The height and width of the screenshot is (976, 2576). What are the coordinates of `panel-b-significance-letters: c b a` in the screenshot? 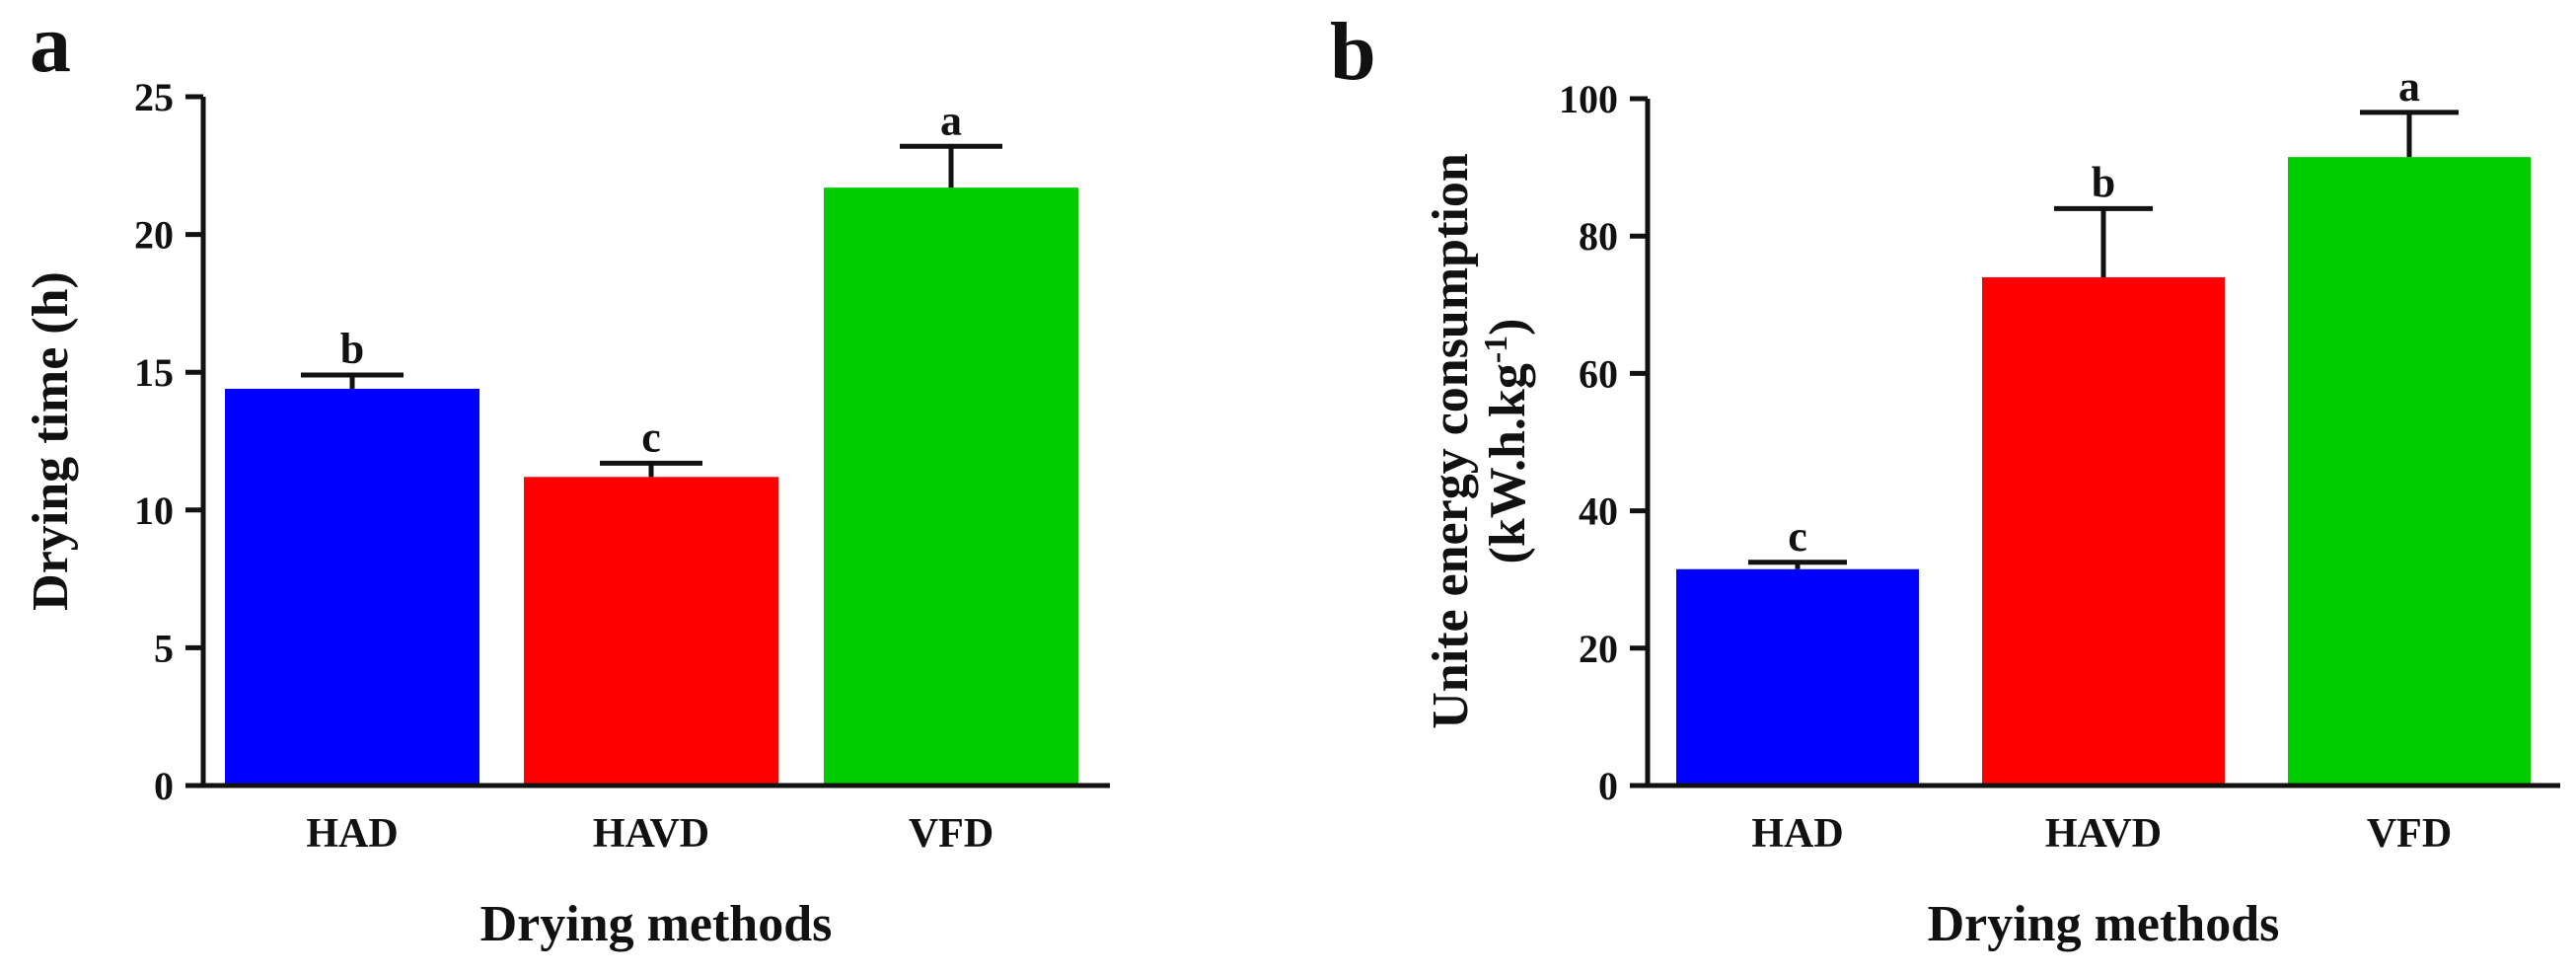 It's located at (2104, 311).